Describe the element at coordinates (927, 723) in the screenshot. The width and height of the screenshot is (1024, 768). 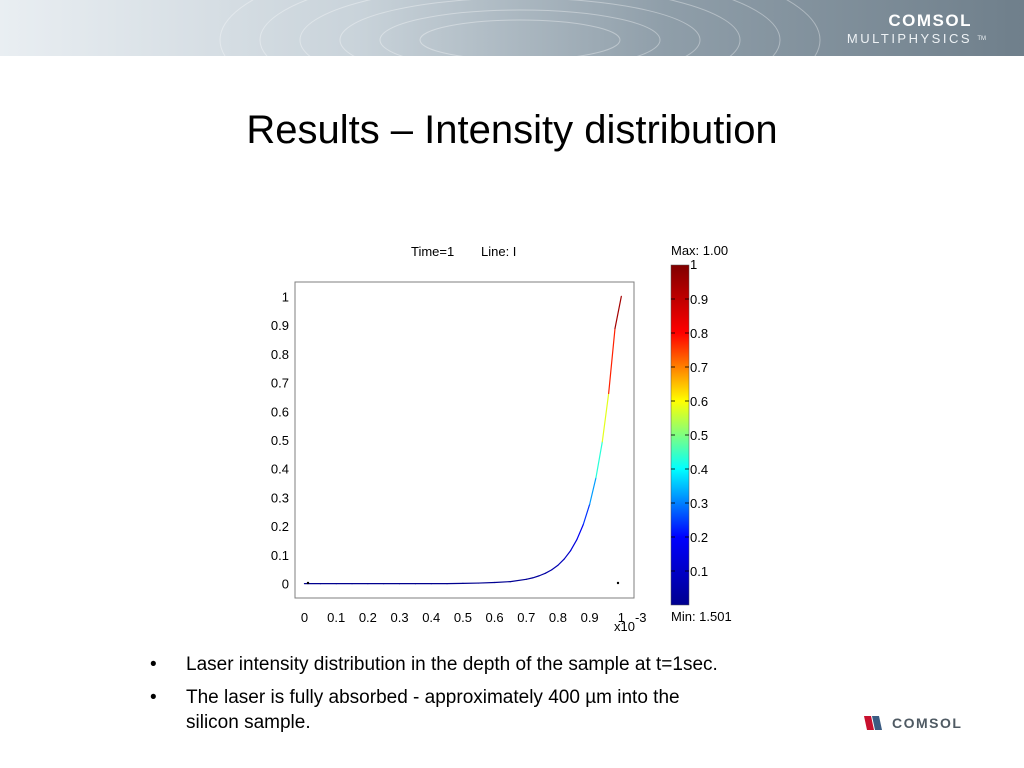
I see `footer-logo-text: COMSOL` at that location.